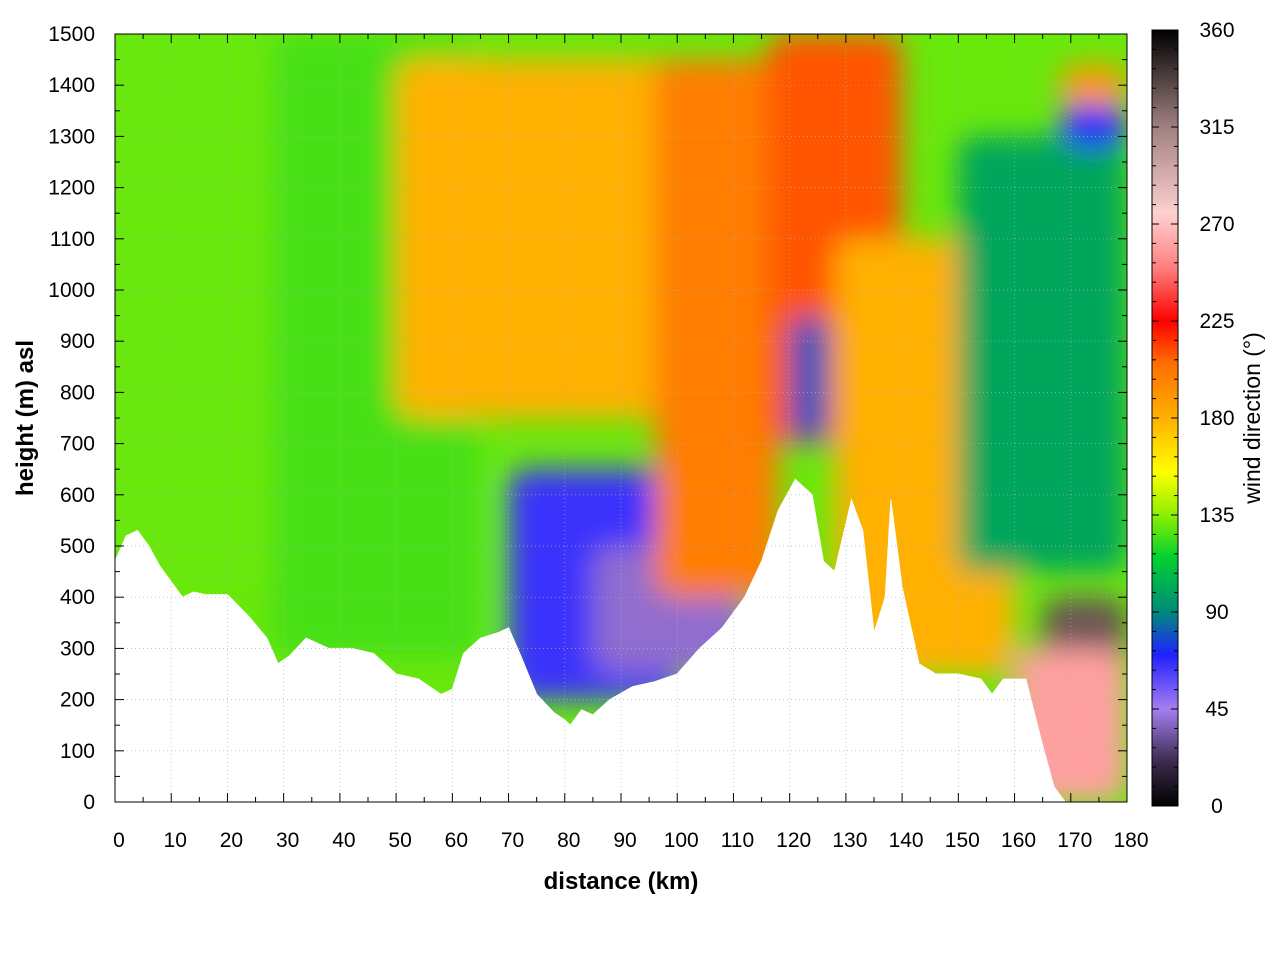 The width and height of the screenshot is (1280, 960). What do you see at coordinates (1216, 612) in the screenshot?
I see `colorbar-tick-label: 90` at bounding box center [1216, 612].